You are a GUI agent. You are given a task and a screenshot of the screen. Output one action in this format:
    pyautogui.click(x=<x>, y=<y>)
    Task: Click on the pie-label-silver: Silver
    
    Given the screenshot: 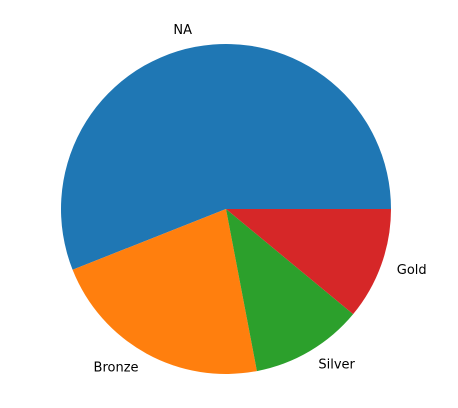 What is the action you would take?
    pyautogui.click(x=336, y=365)
    